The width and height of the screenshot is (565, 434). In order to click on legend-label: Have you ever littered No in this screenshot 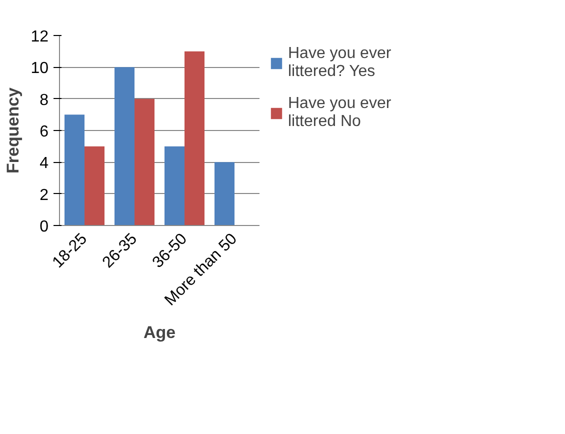, I will do `click(340, 113)`.